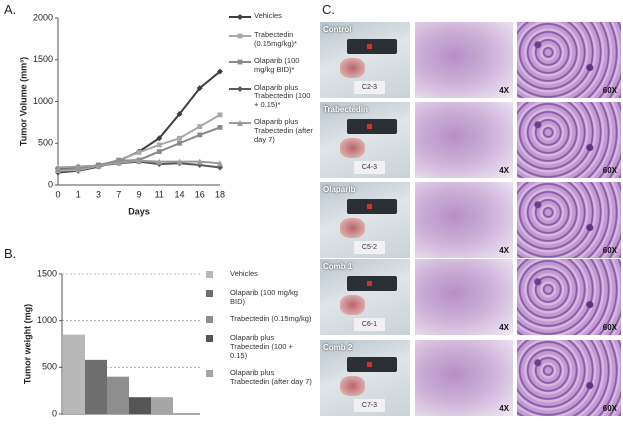  What do you see at coordinates (264, 297) in the screenshot?
I see `legend-label: Olaparib (100 mg/kg BID)` at bounding box center [264, 297].